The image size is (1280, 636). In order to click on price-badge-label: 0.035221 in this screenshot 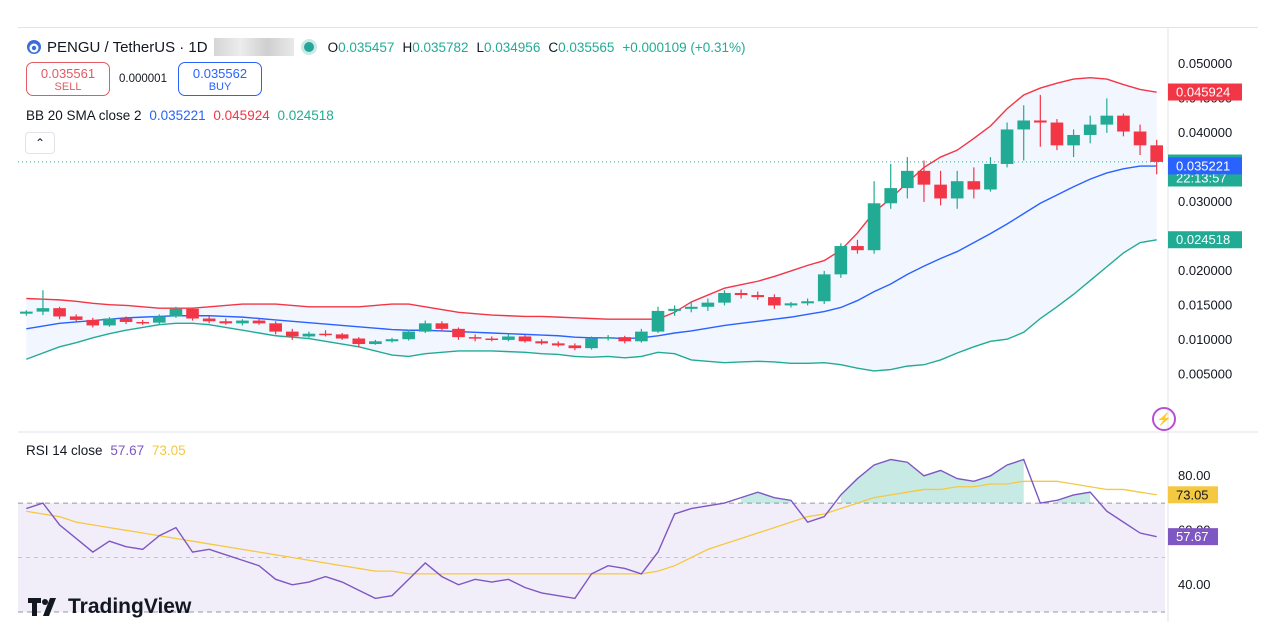, I will do `click(1203, 165)`.